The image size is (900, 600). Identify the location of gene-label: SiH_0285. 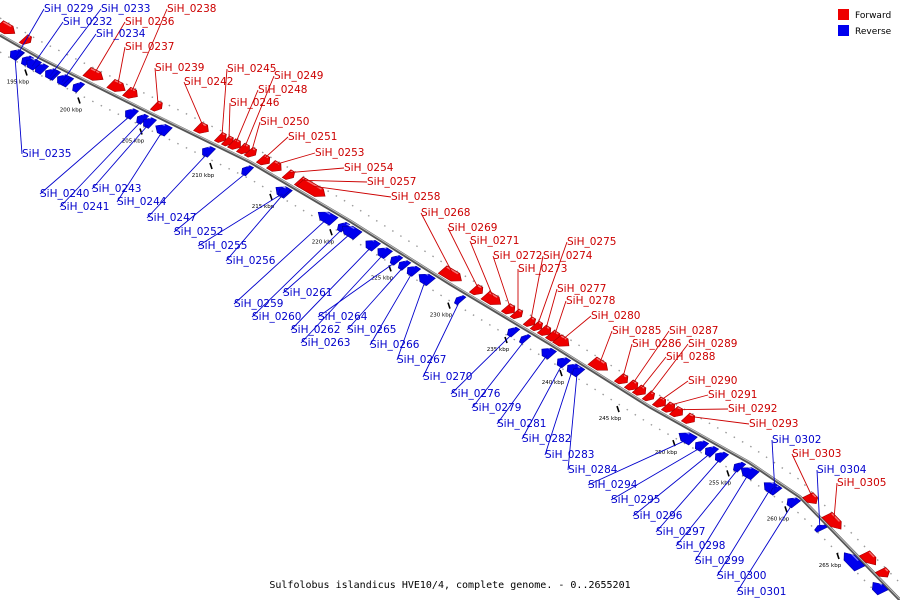
(636, 331).